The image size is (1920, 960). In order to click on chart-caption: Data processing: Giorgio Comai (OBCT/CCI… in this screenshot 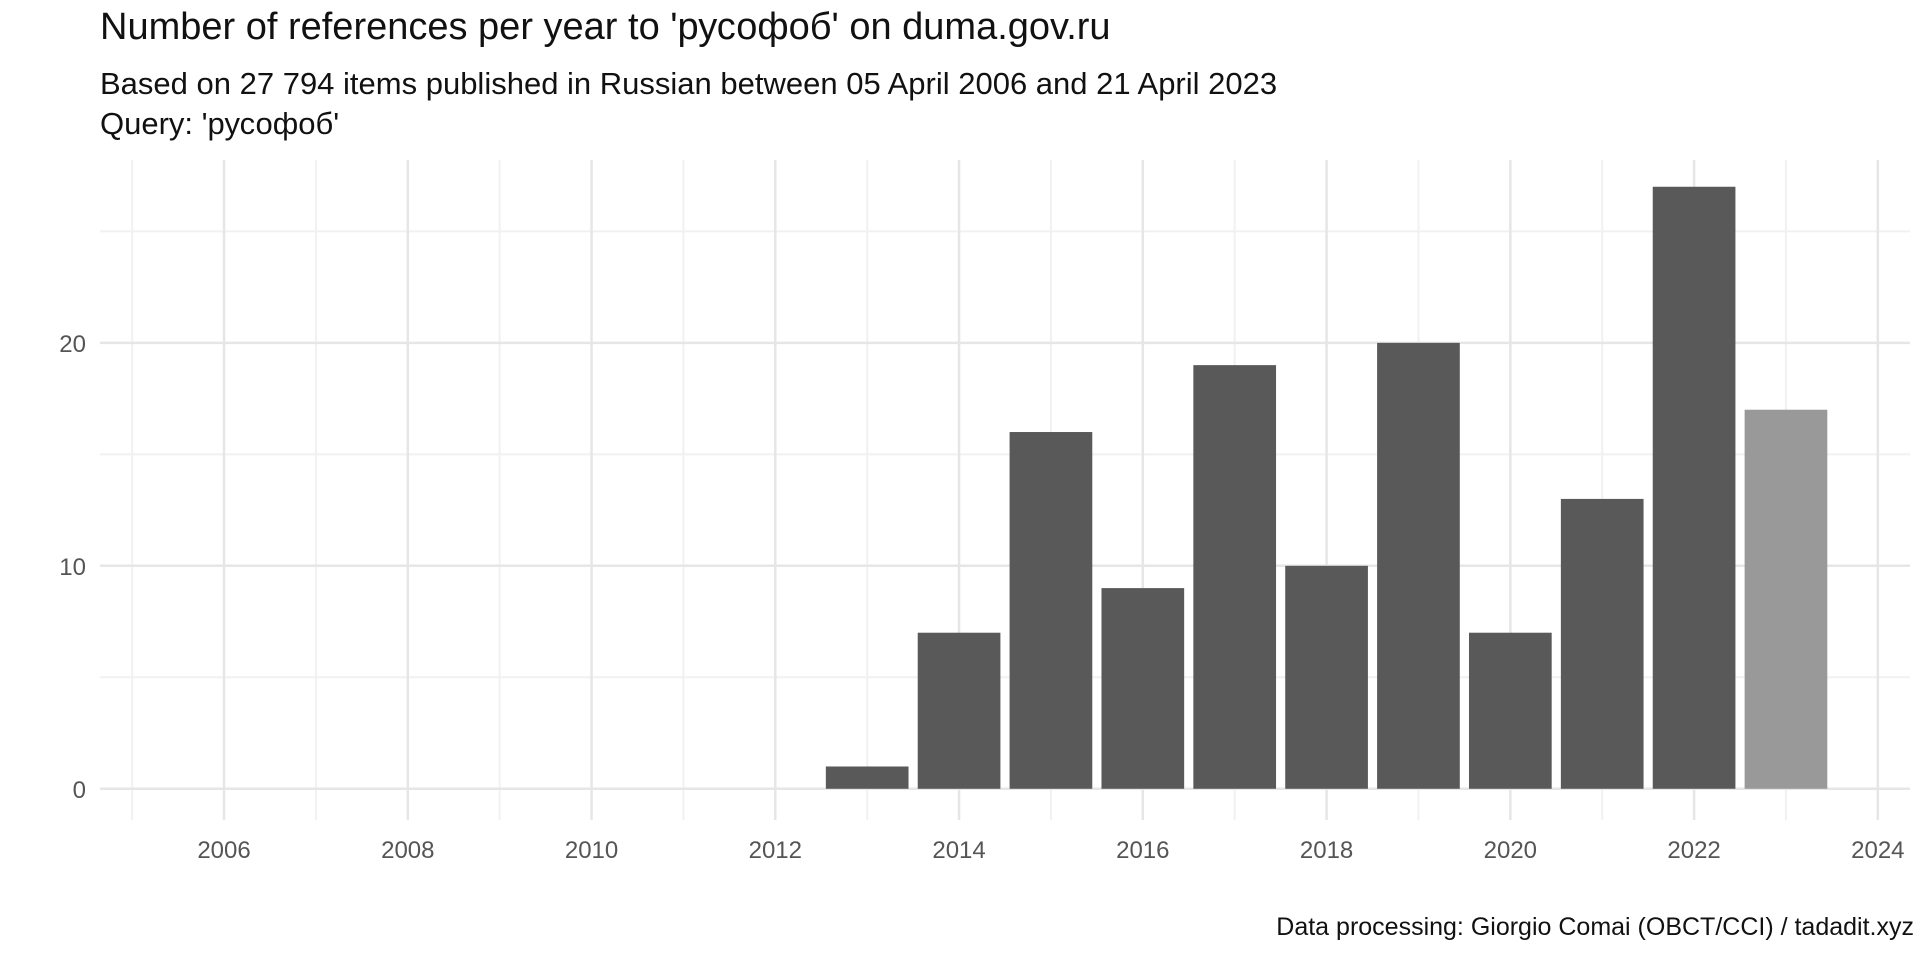, I will do `click(1595, 927)`.